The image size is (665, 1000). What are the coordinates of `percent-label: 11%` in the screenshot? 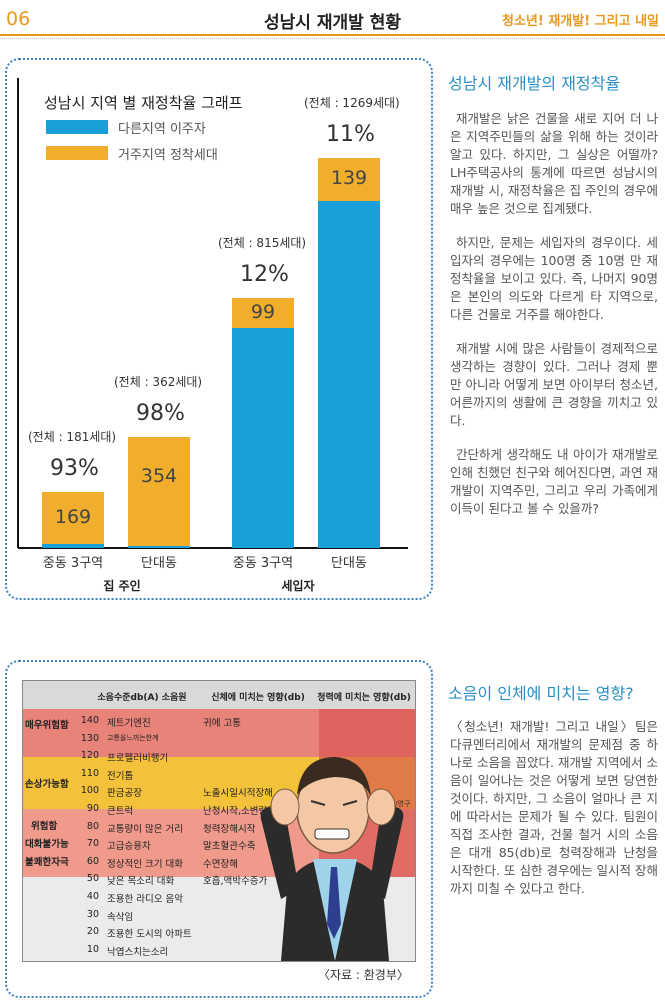 It's located at (350, 134).